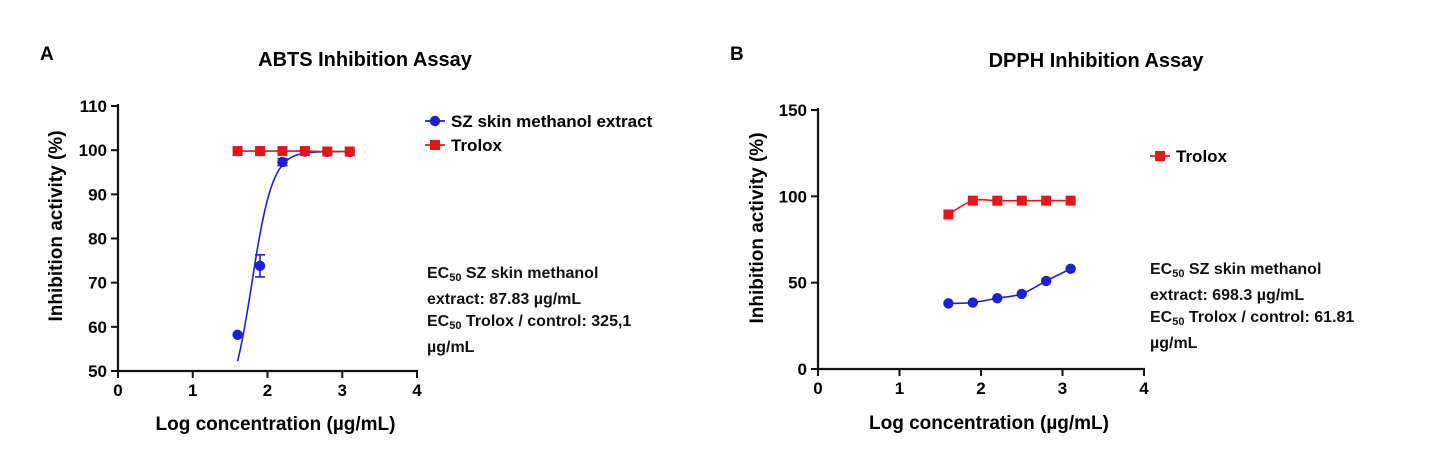  Describe the element at coordinates (797, 283) in the screenshot. I see `y-tick-label-b: 50` at that location.